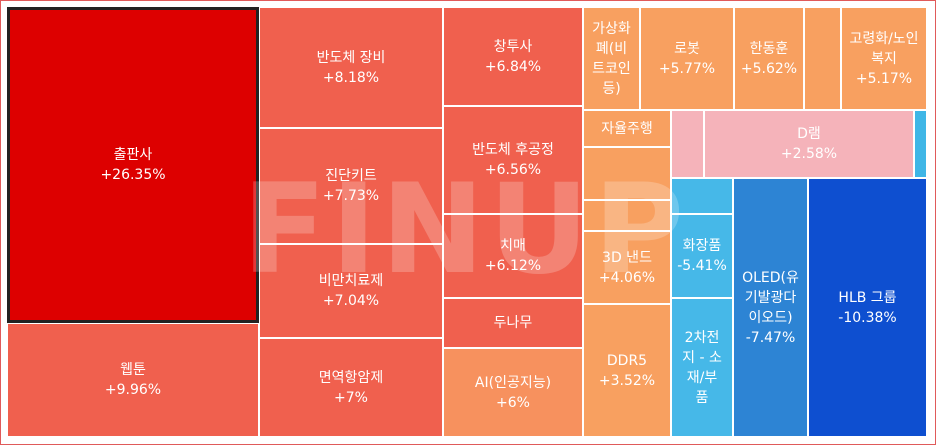 The height and width of the screenshot is (445, 936). What do you see at coordinates (351, 397) in the screenshot?
I see `tile-value: +7%` at bounding box center [351, 397].